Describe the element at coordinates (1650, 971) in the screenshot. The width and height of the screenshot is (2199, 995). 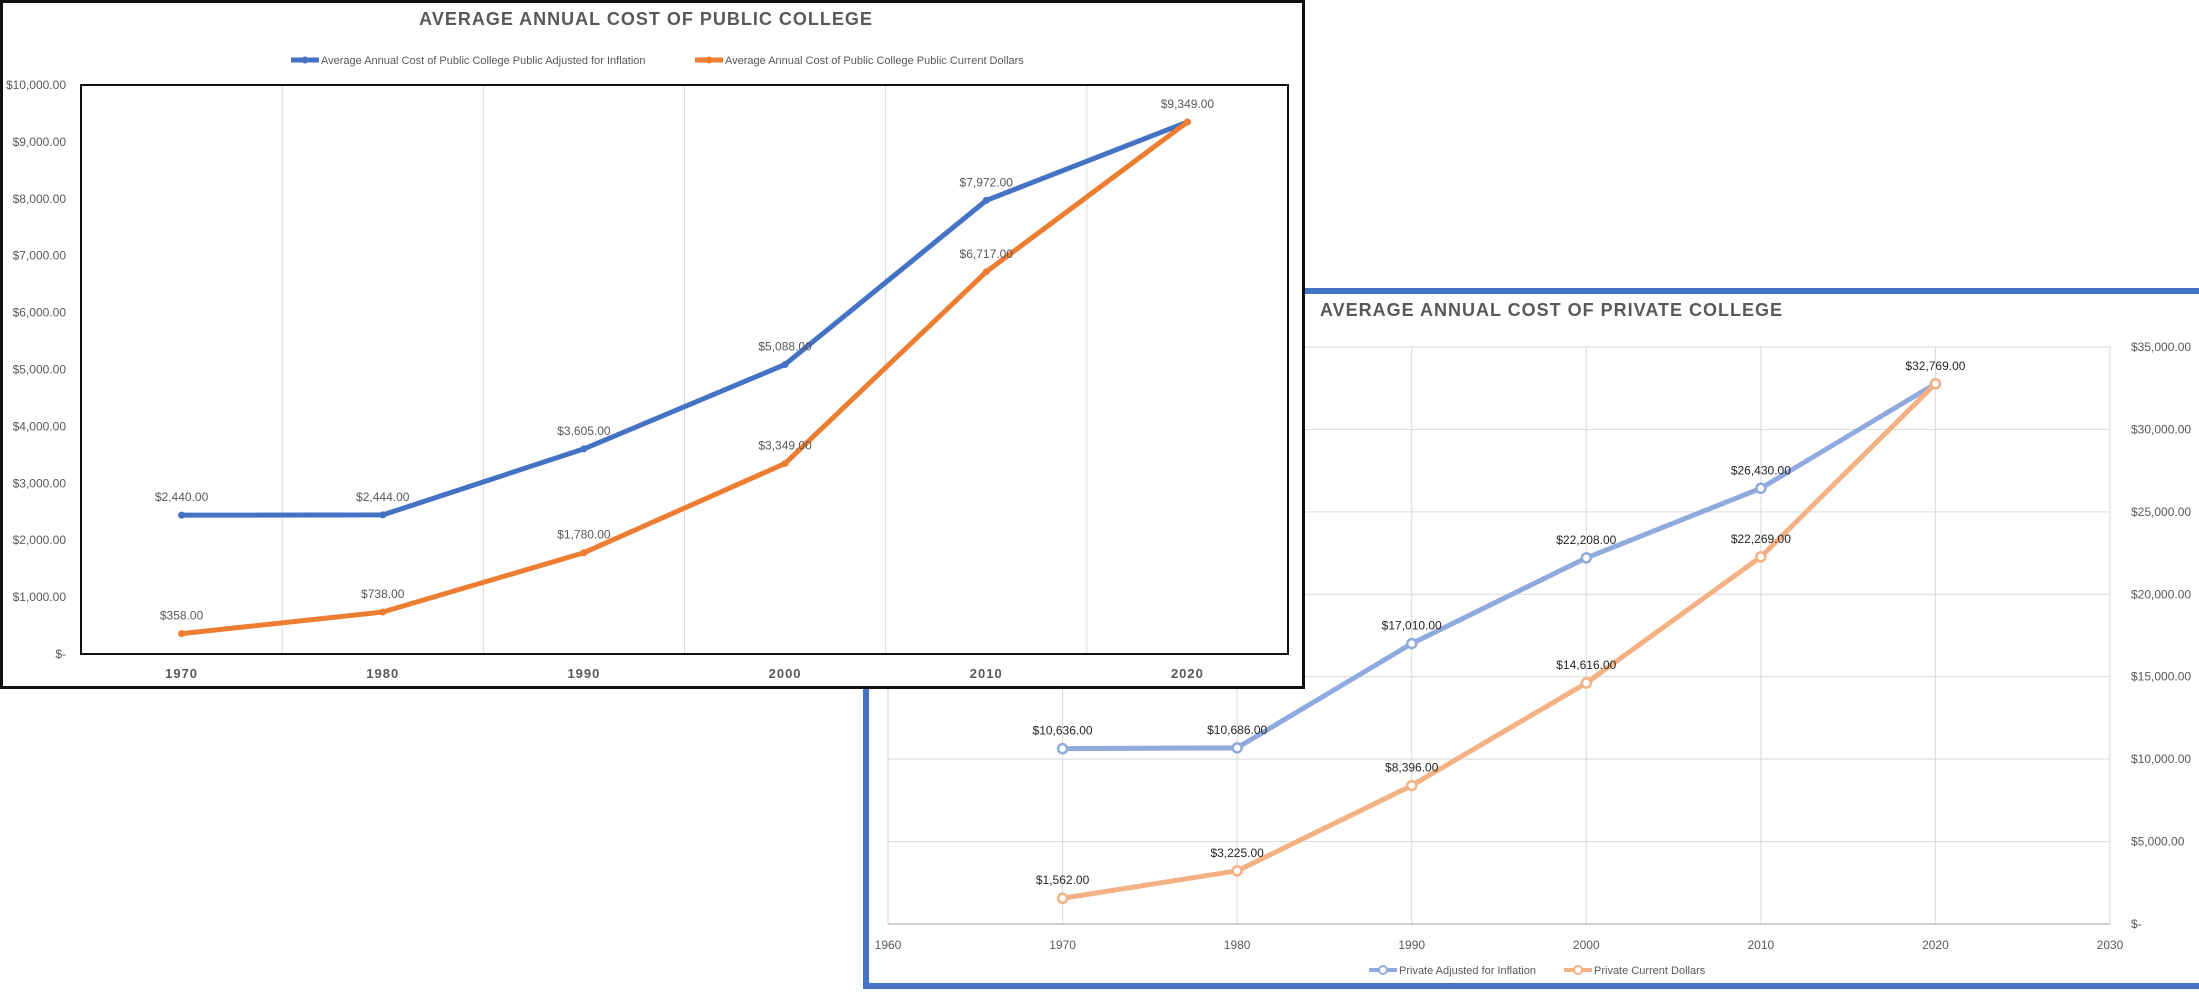
I see `private-legend-label: Private Current Dollars` at that location.